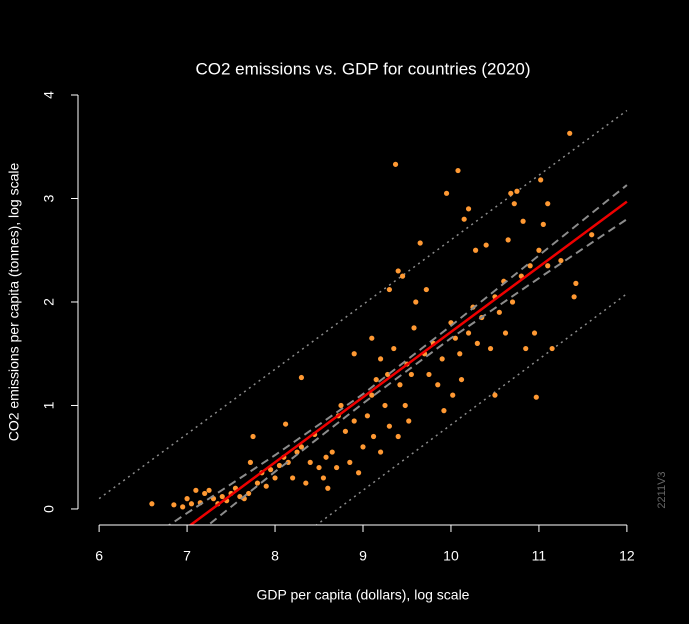 The width and height of the screenshot is (689, 624). I want to click on x-tick-label: 9, so click(363, 556).